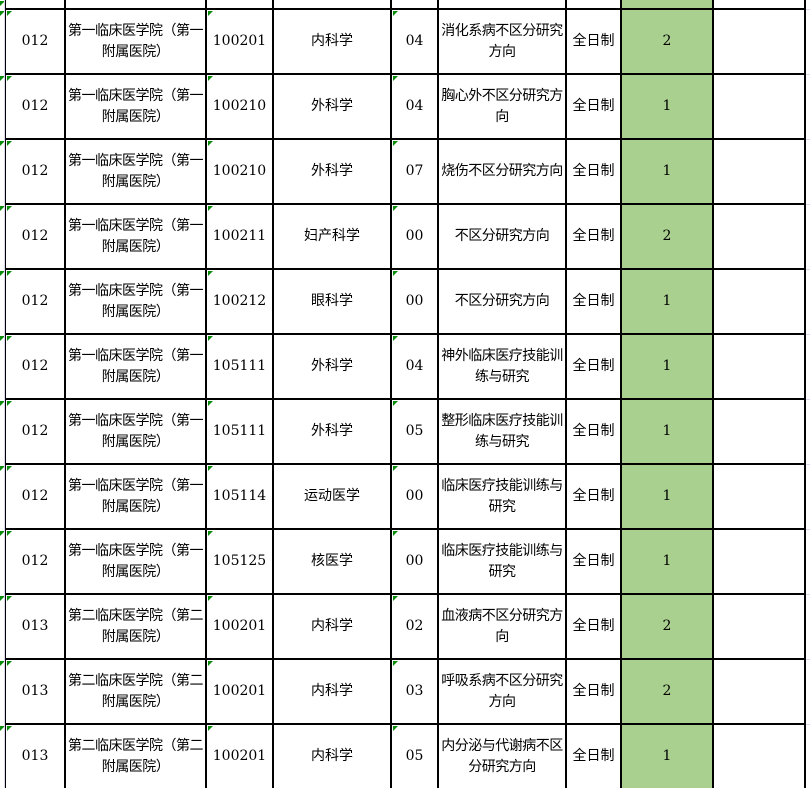 This screenshot has height=788, width=810. I want to click on cell-direction: 烧伤不区分研究方向, so click(502, 171).